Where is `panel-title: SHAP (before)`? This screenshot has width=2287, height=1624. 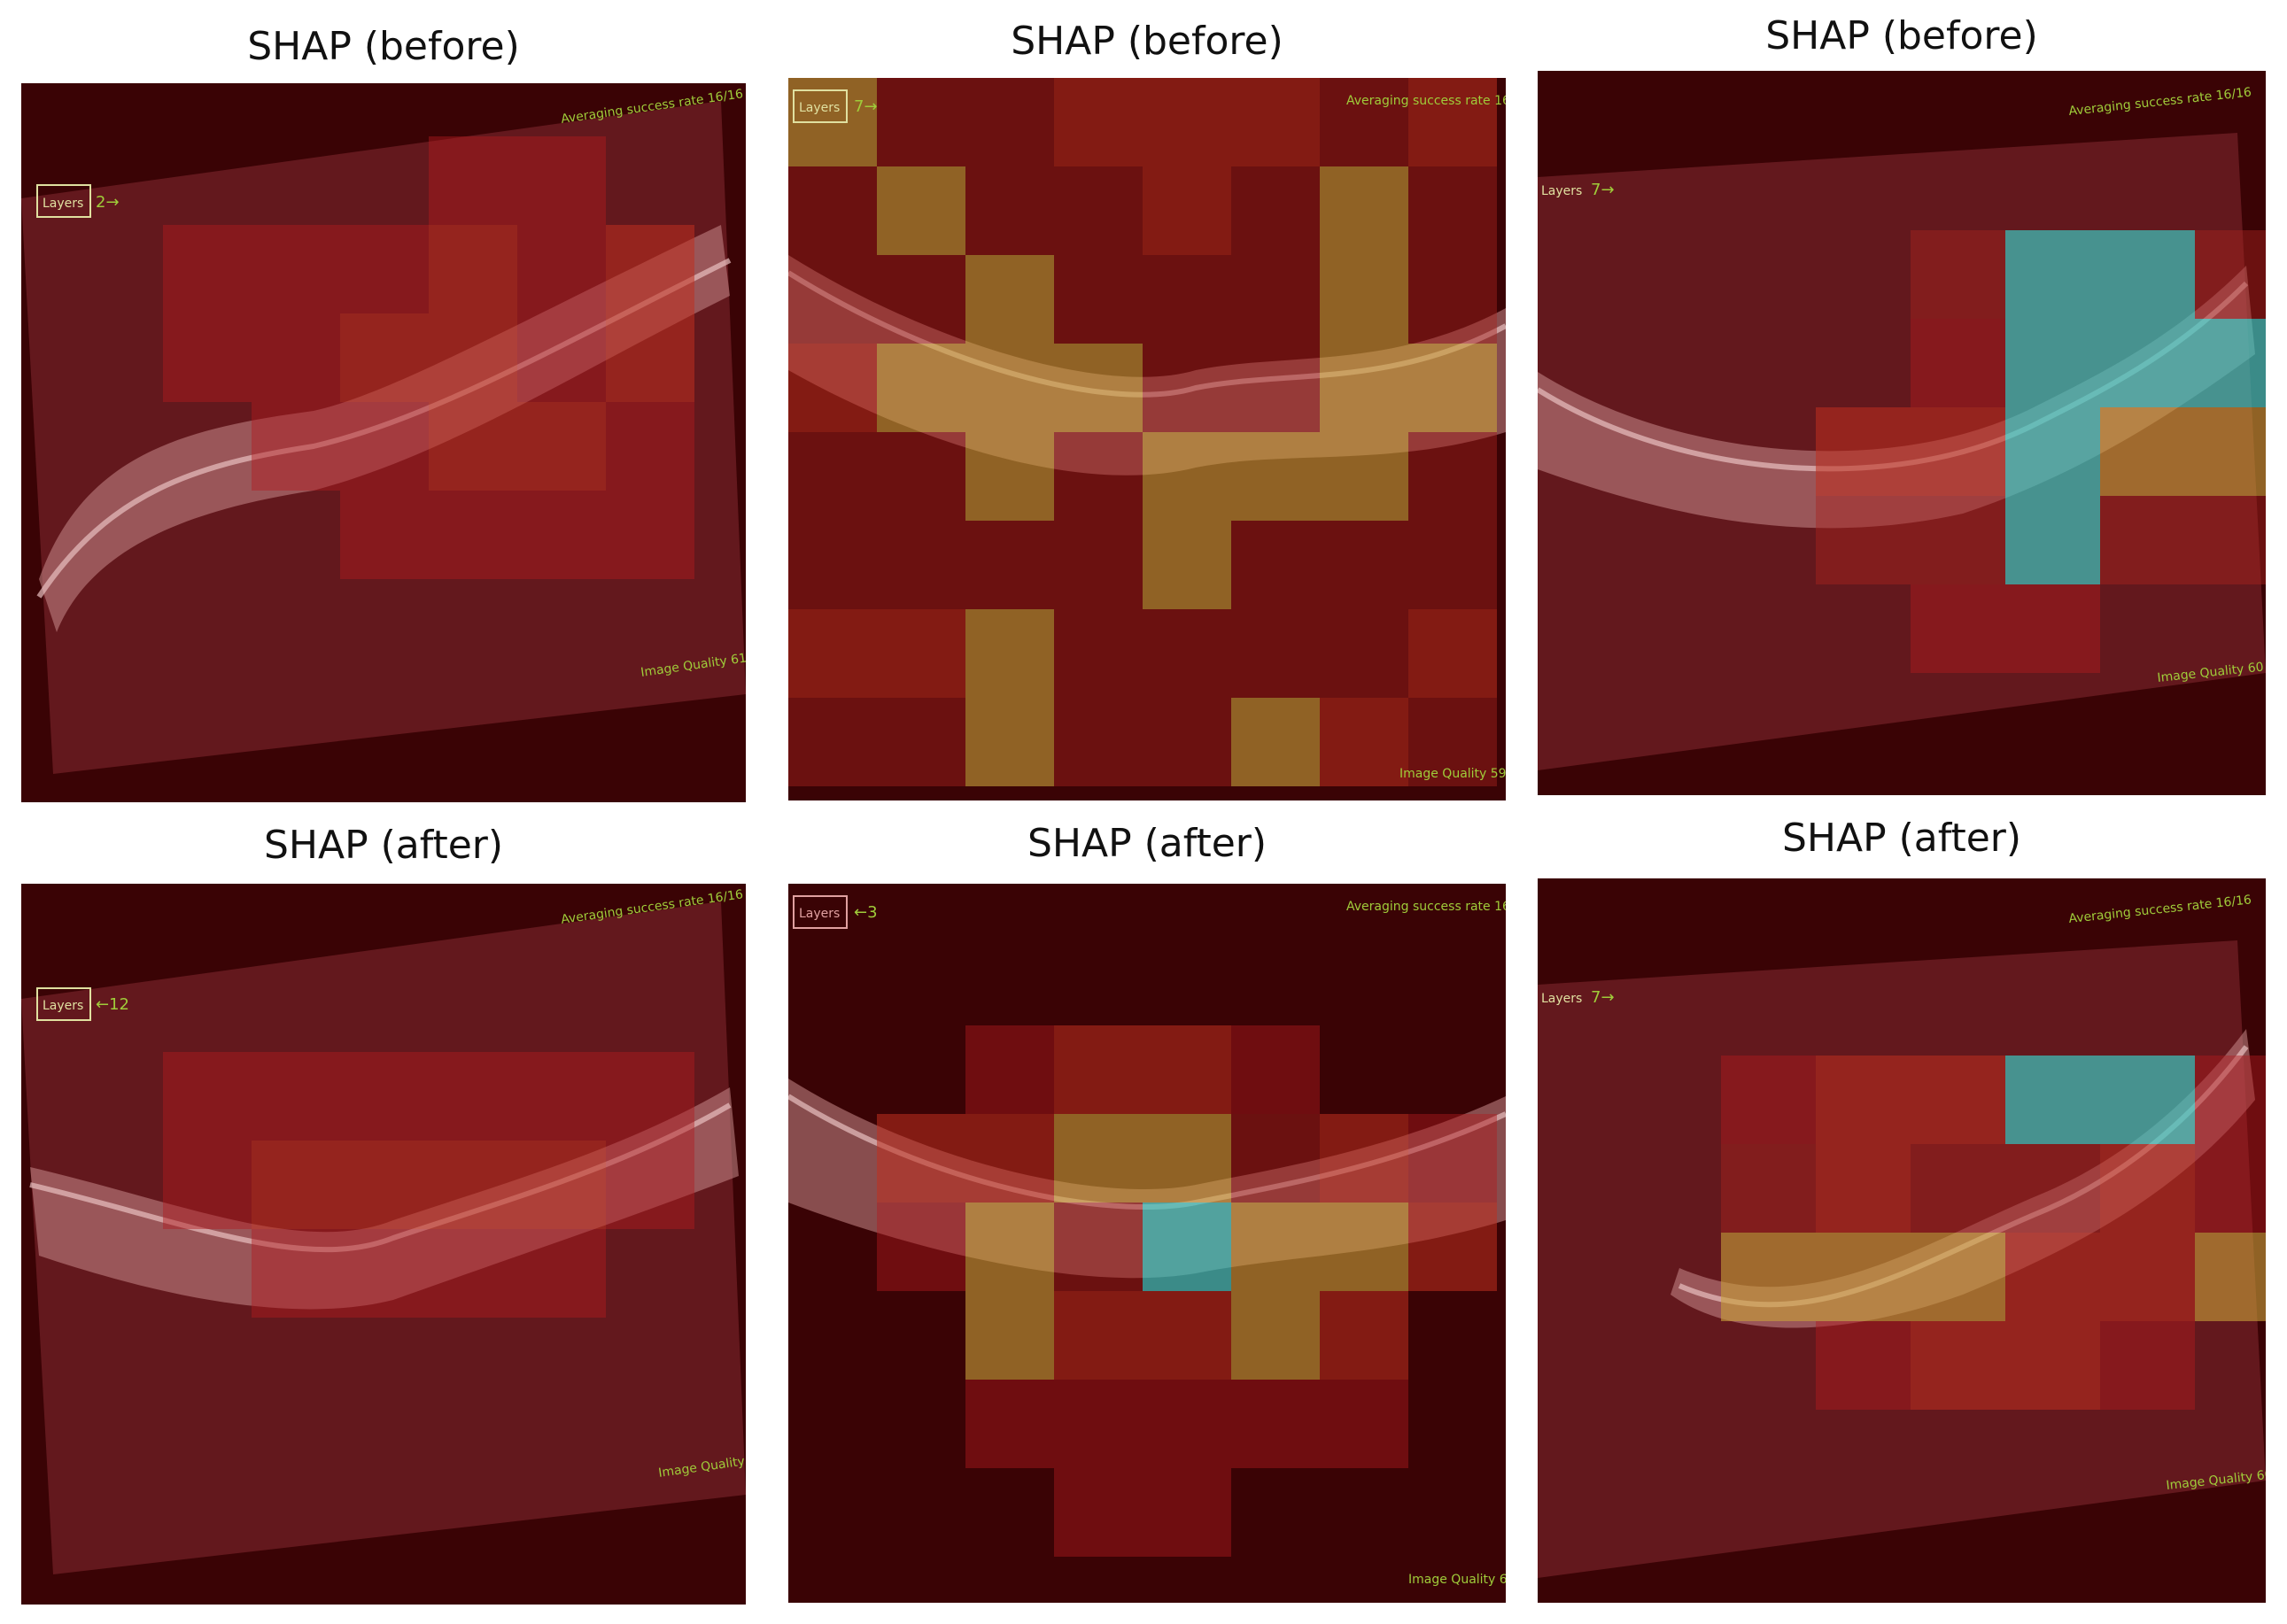 panel-title: SHAP (before) is located at coordinates (383, 47).